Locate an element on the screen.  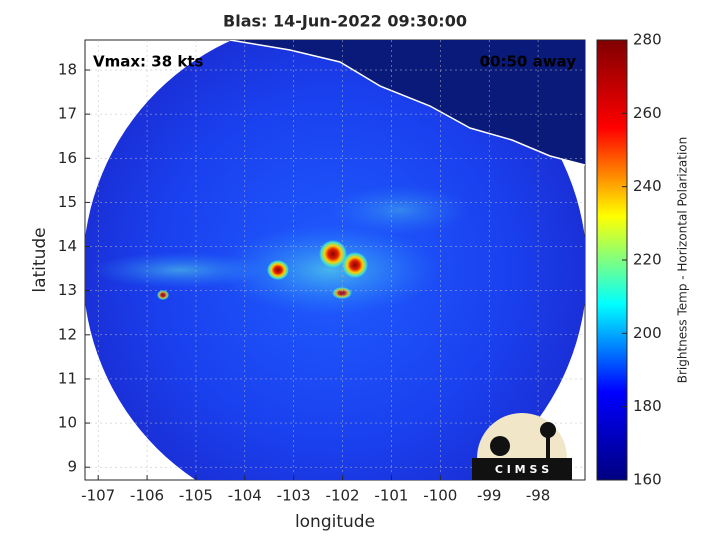
vmax-label: Vmax: 38 kts is located at coordinates (148, 62).